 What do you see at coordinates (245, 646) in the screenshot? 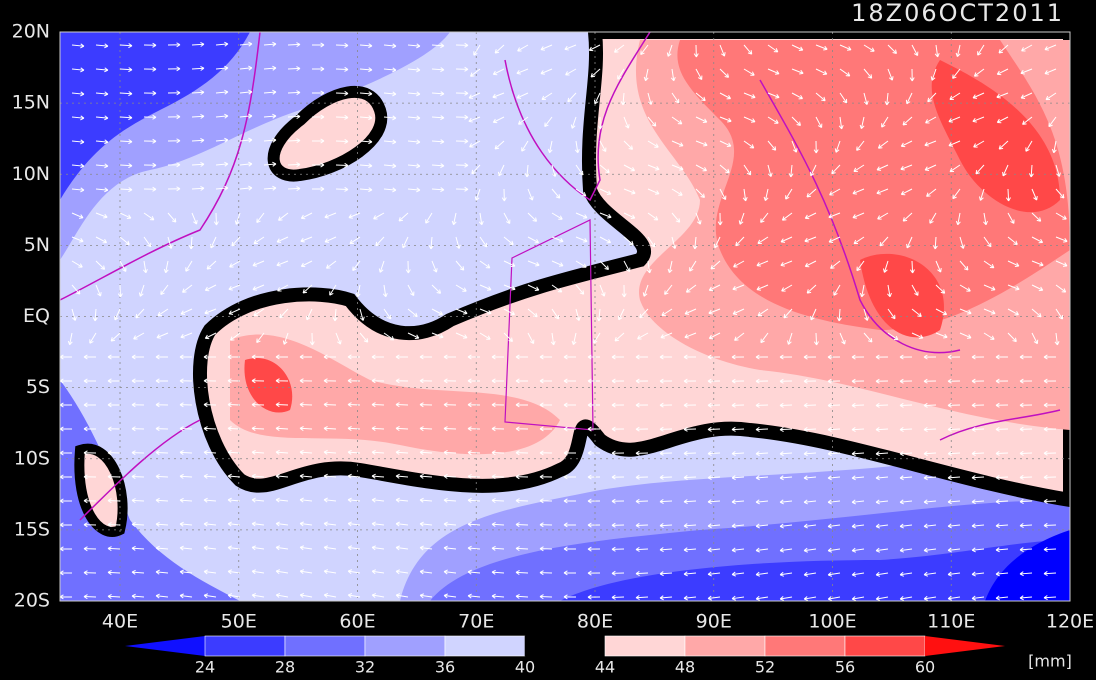
I see `colorbar-segment` at bounding box center [245, 646].